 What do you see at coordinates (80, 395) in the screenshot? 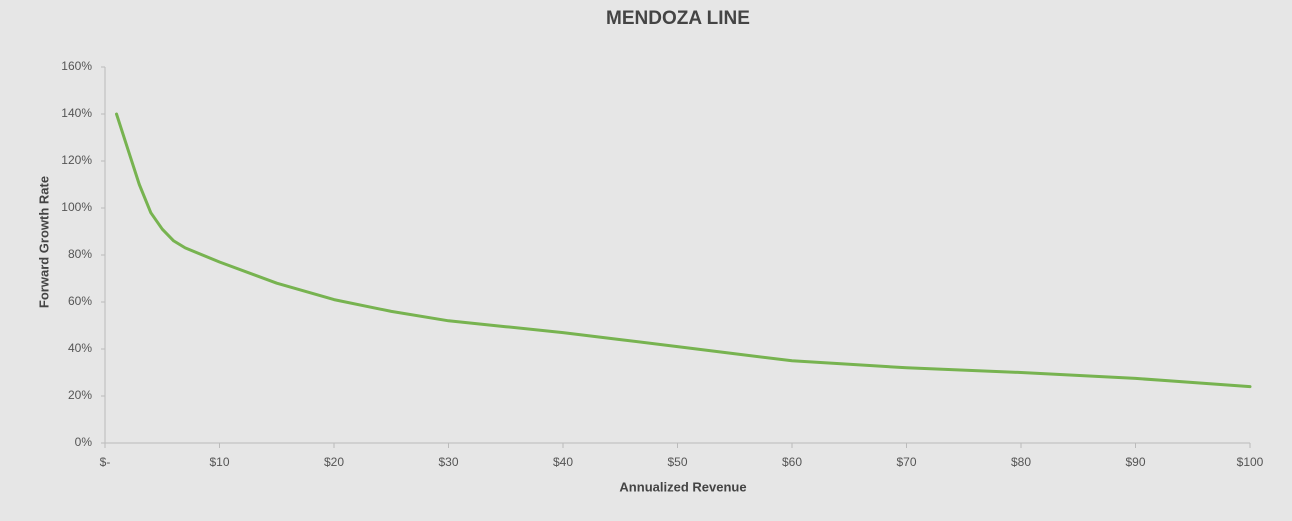
I see `y-tick-label: 20%` at bounding box center [80, 395].